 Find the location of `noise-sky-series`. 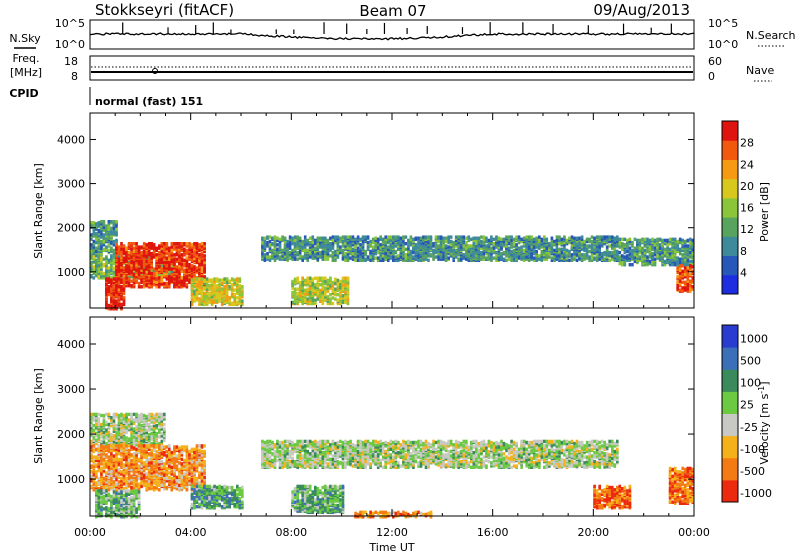

noise-sky-series is located at coordinates (392, 36).